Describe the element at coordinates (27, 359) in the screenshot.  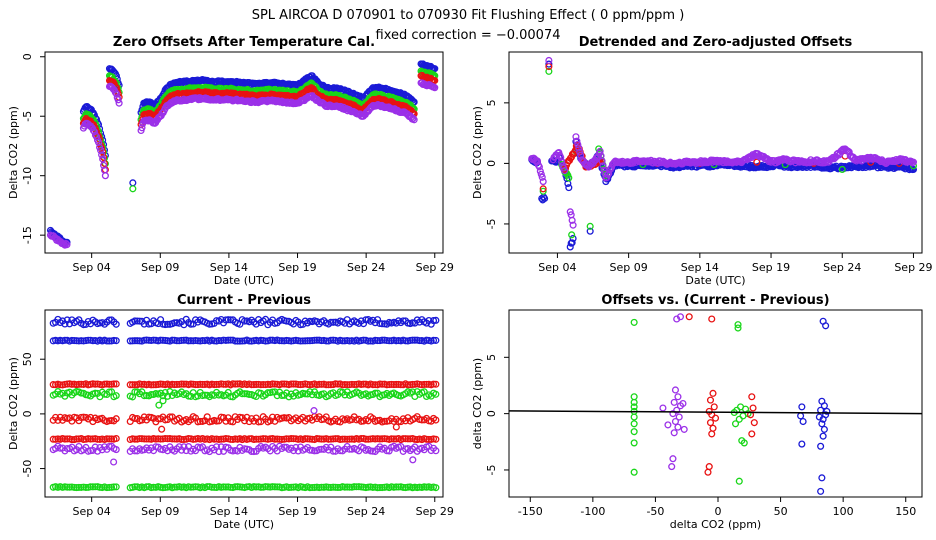
I see `y-tick-label: 50` at that location.